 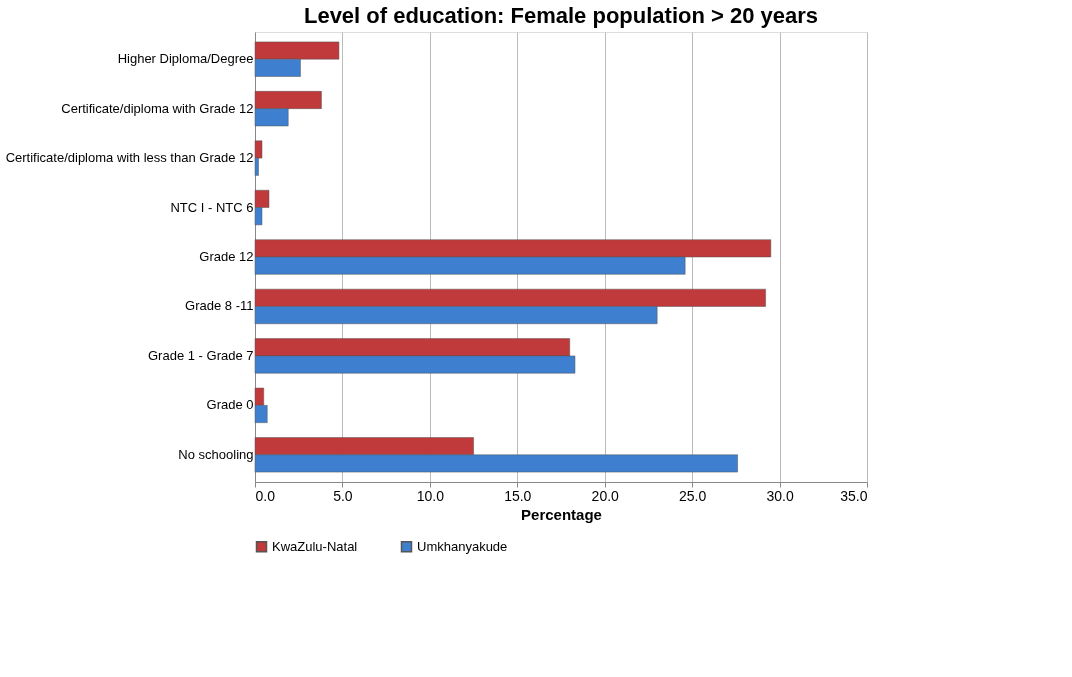 What do you see at coordinates (226, 256) in the screenshot?
I see `y-tick-label: Grade 12` at bounding box center [226, 256].